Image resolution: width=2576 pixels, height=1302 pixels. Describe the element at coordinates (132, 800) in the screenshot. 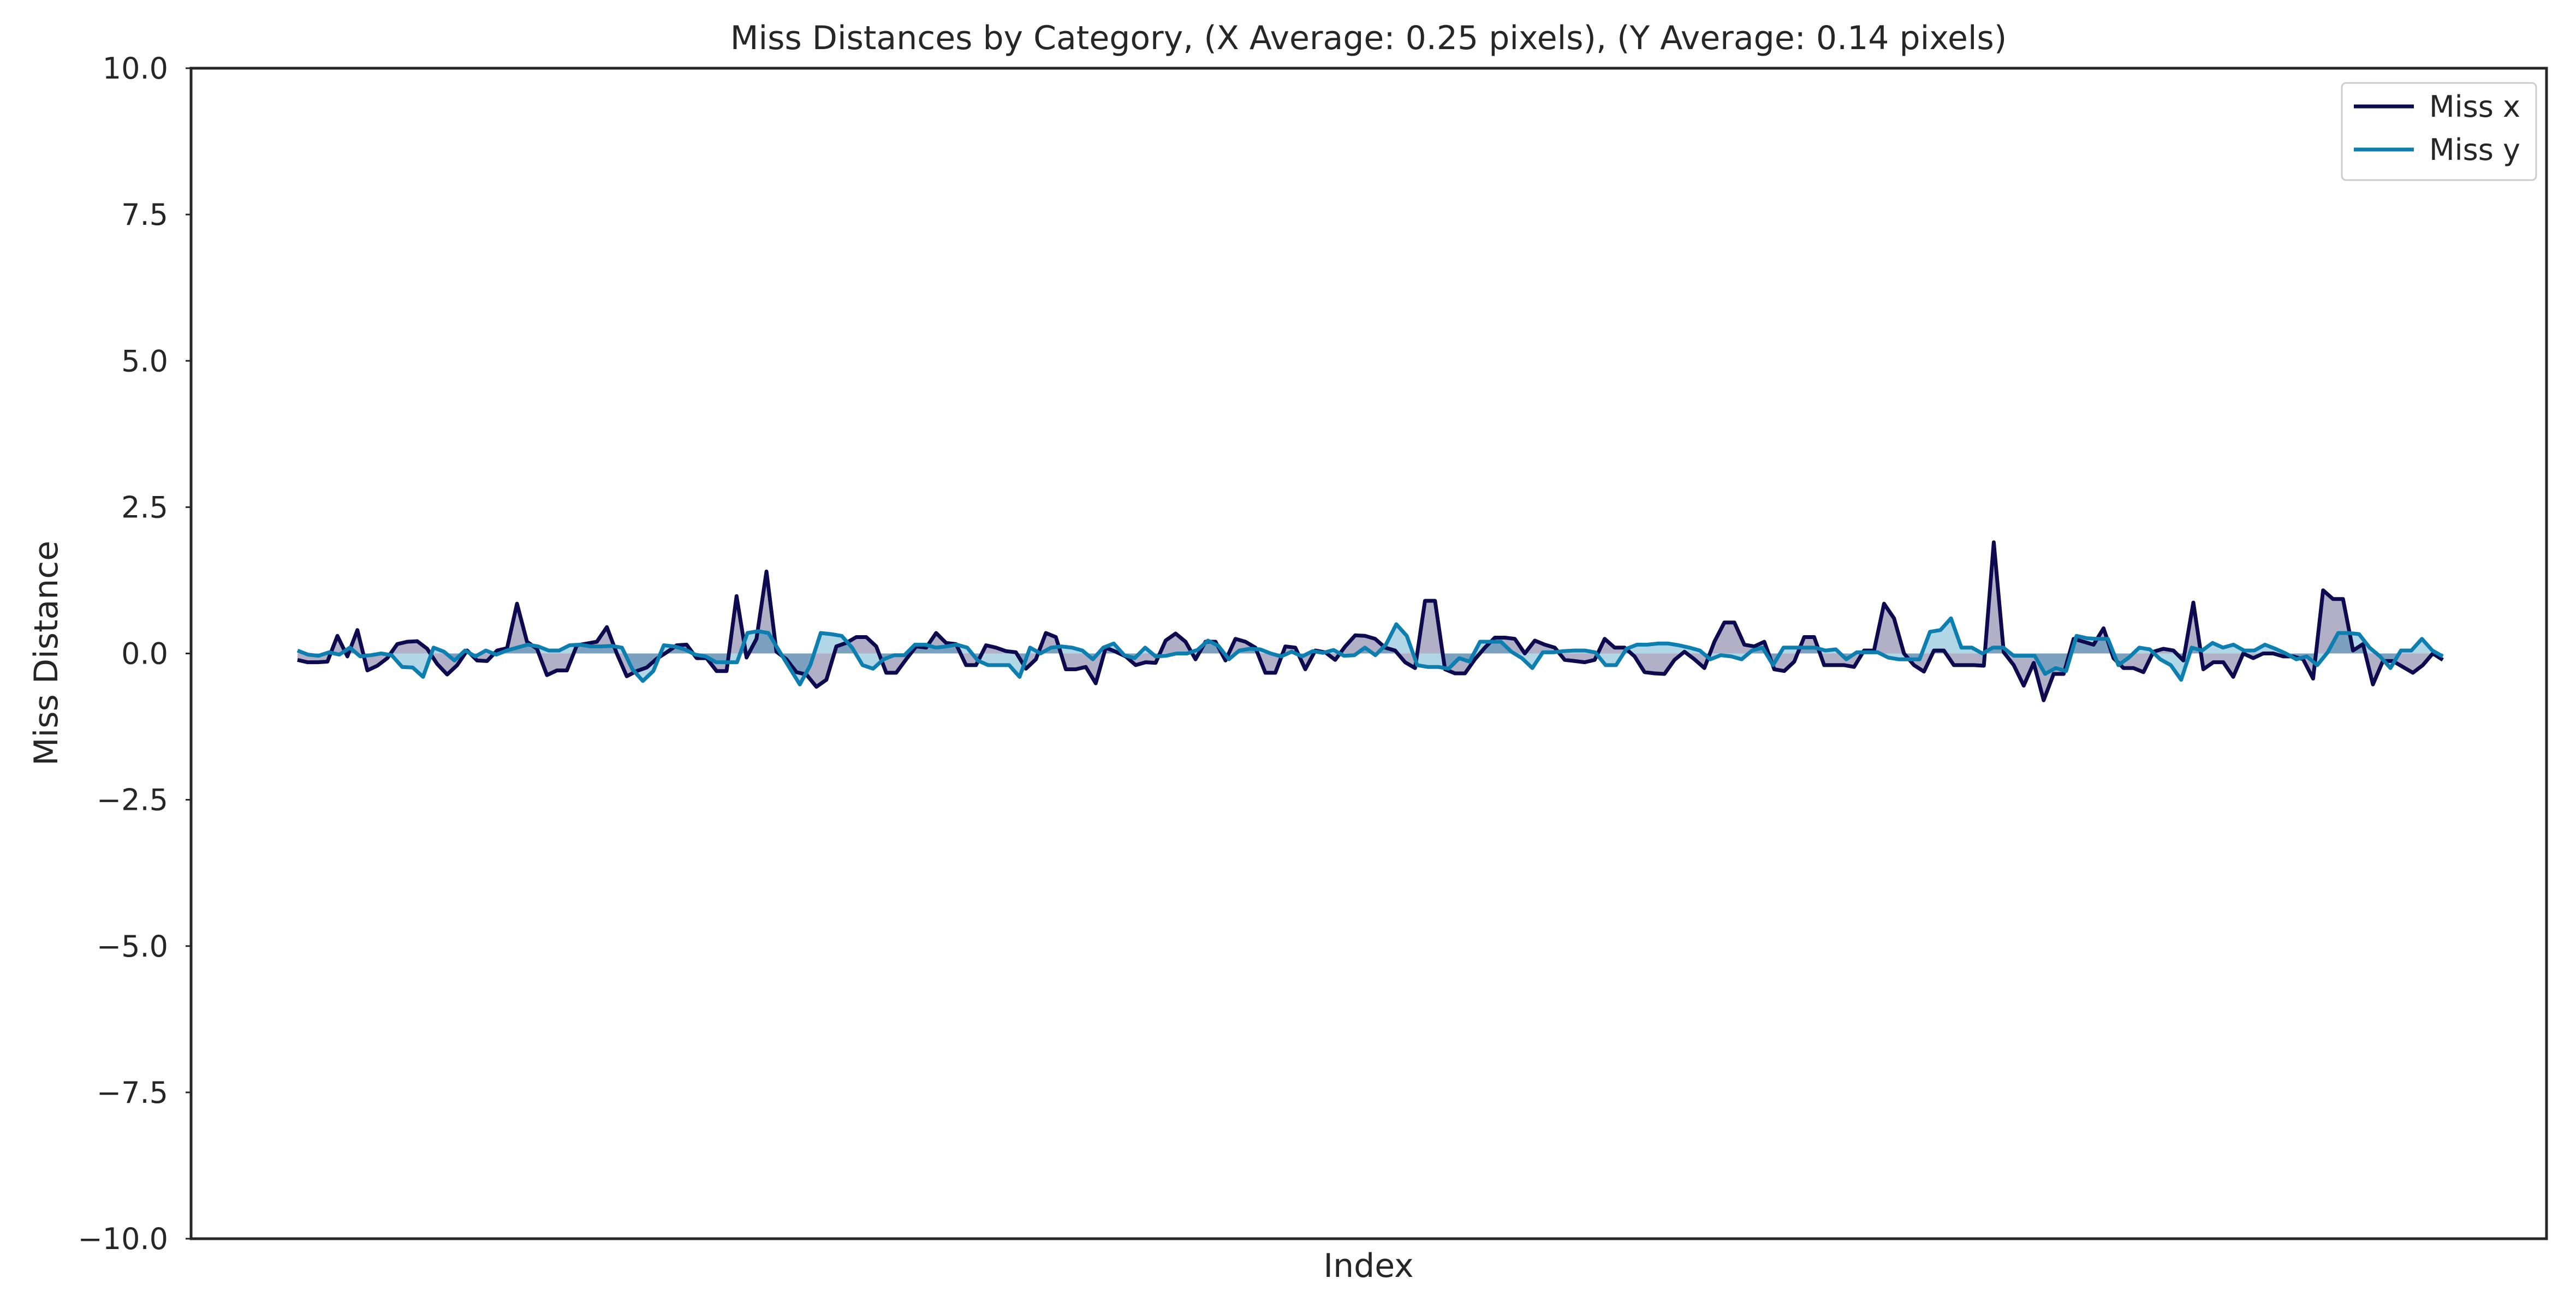

I see `y-tick-label: −2.5` at that location.